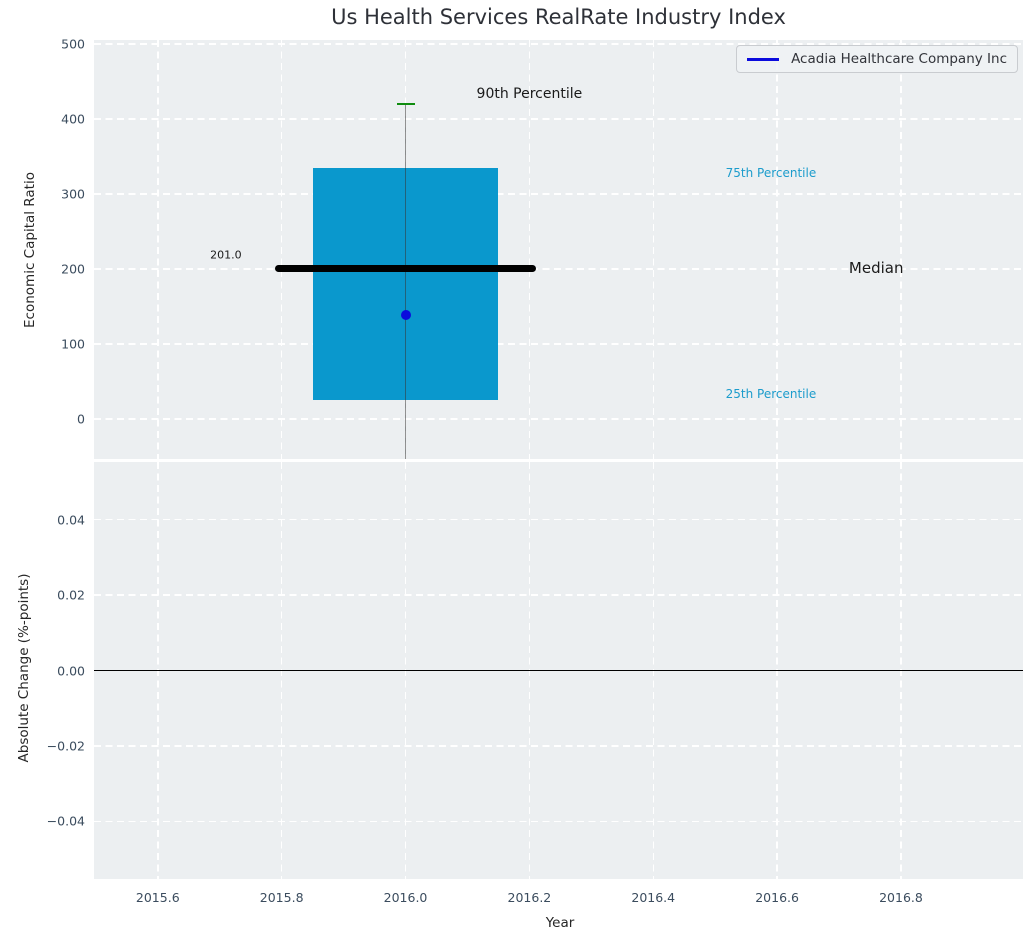  I want to click on y-tick-label: 500, so click(73, 44).